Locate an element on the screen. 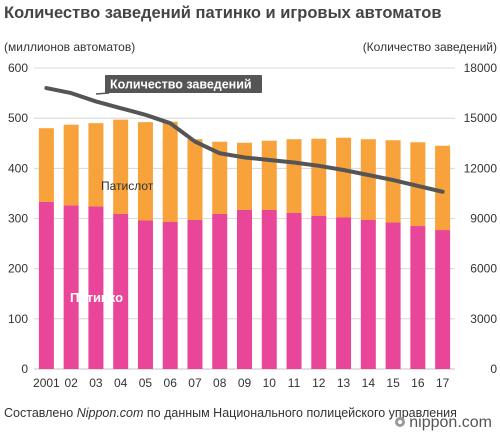 The height and width of the screenshot is (440, 500). x-tick-label: 17 is located at coordinates (443, 383).